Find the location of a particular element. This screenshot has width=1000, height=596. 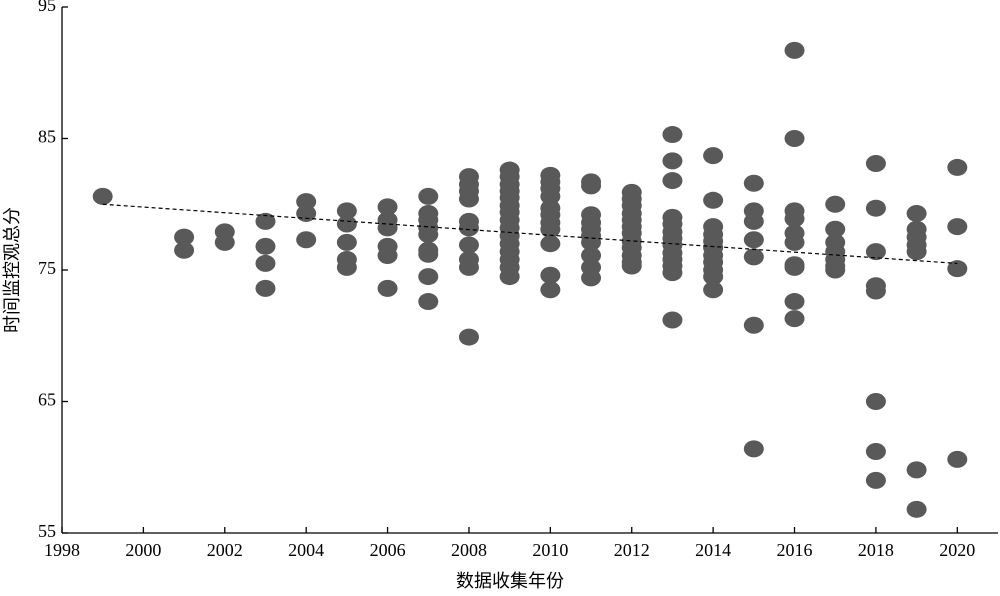

y-tick-label: 55 is located at coordinates (47, 531).